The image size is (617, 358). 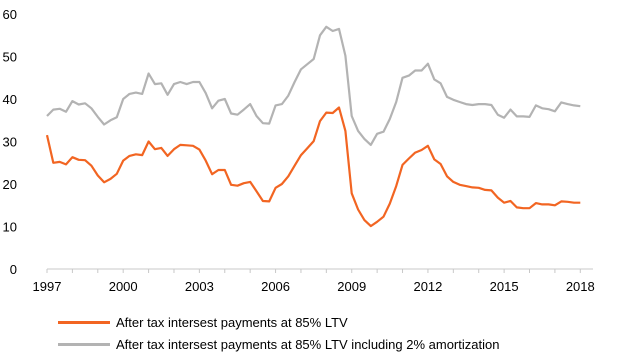 I want to click on x-tick-label: 2012, so click(x=427, y=286).